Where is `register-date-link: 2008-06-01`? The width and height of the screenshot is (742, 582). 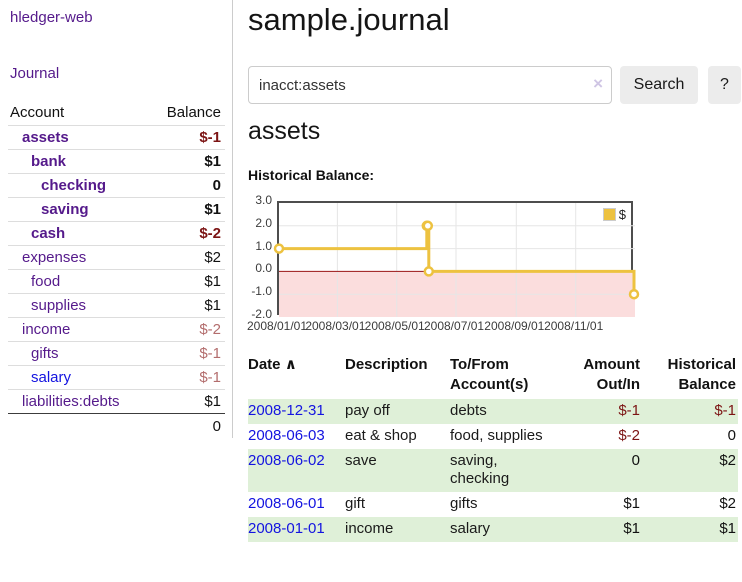
register-date-link: 2008-06-01 is located at coordinates (286, 503).